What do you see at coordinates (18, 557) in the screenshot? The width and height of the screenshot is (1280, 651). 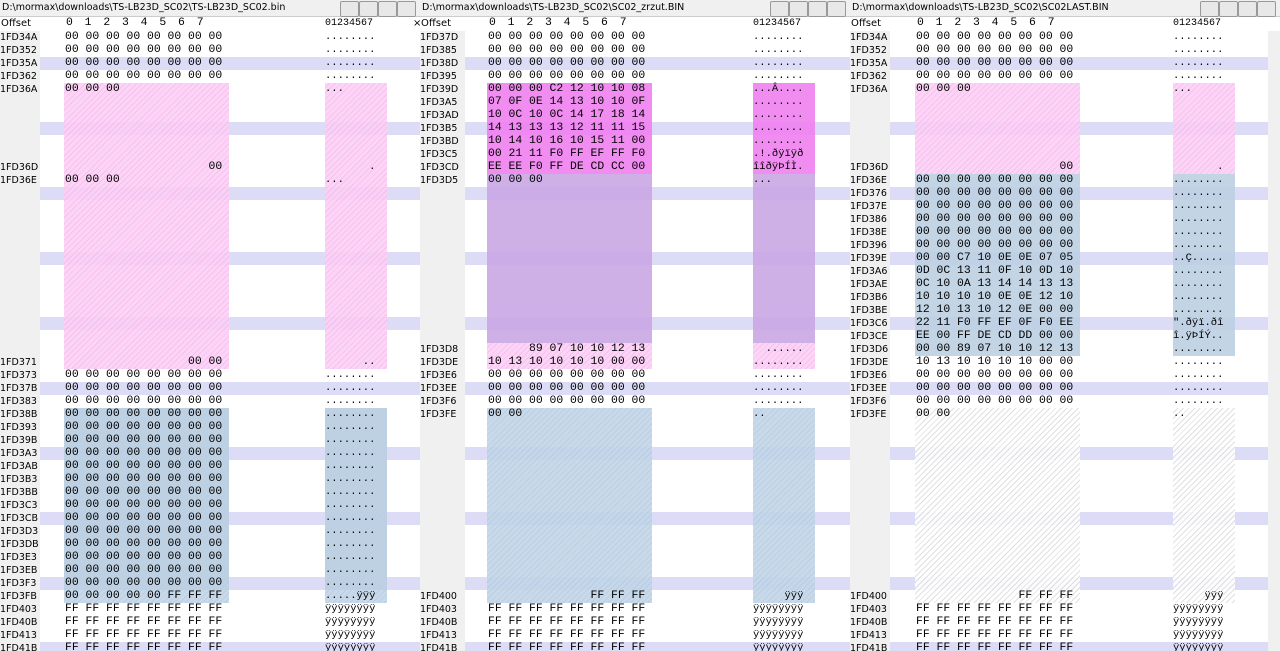 I see `offset: 1FD3E3` at bounding box center [18, 557].